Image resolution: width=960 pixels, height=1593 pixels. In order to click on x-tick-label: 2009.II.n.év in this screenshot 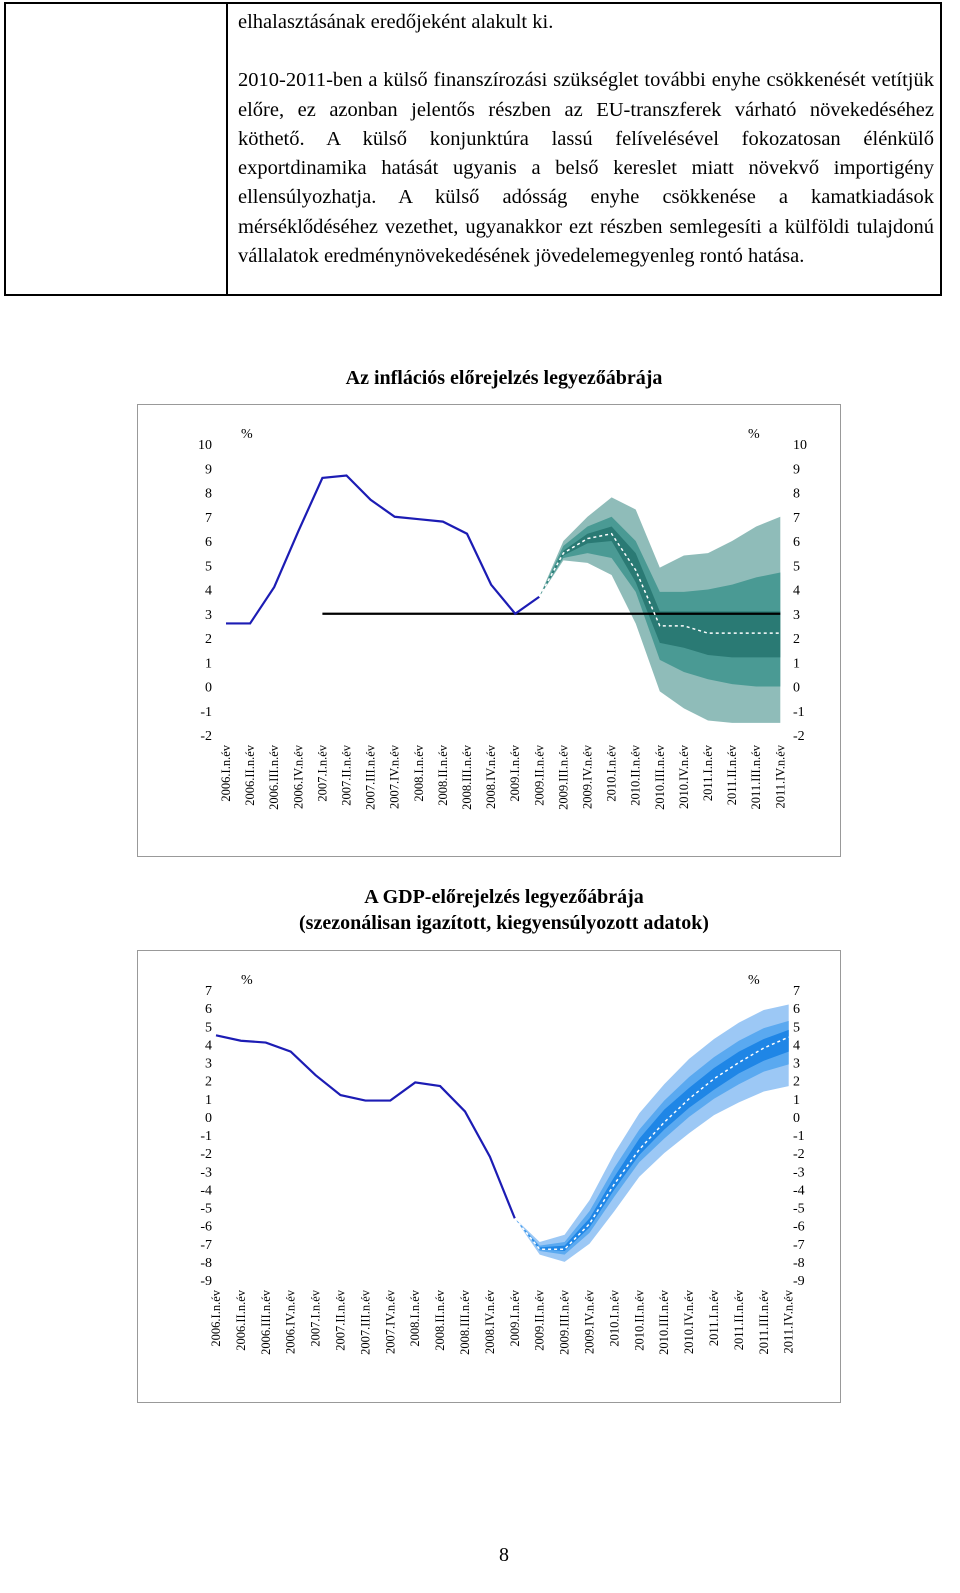, I will do `click(540, 1319)`.